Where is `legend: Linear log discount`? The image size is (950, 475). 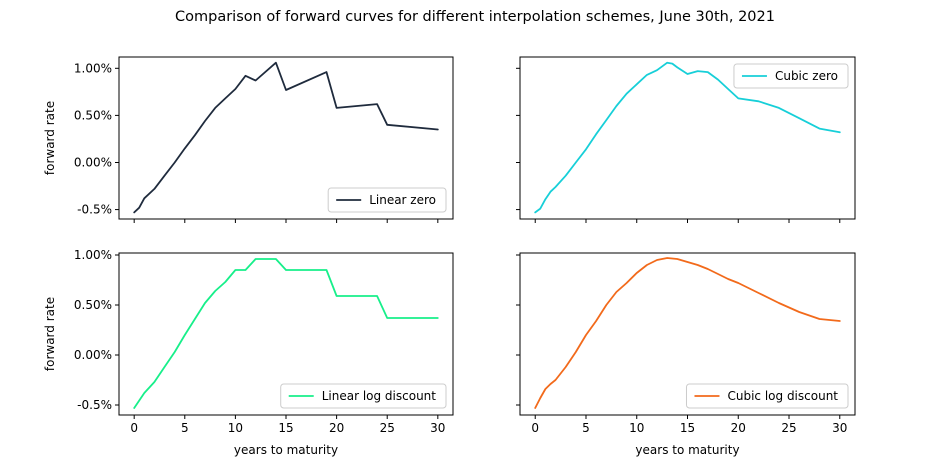 legend: Linear log discount is located at coordinates (363, 396).